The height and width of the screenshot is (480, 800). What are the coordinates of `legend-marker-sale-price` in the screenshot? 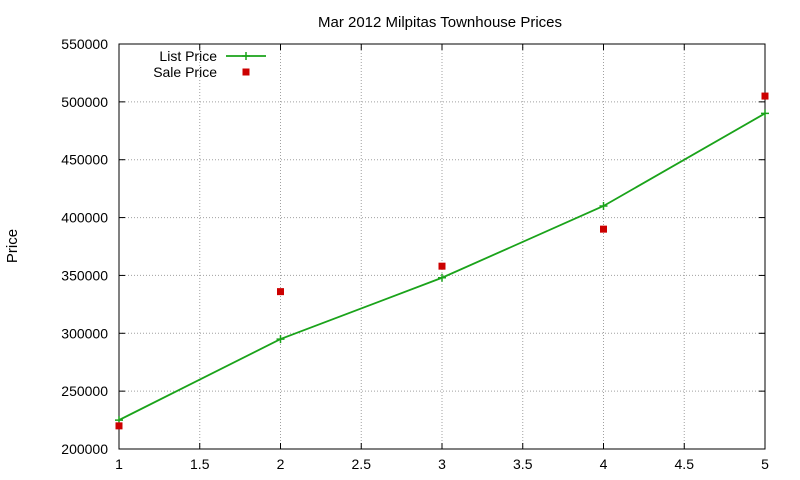 It's located at (246, 72).